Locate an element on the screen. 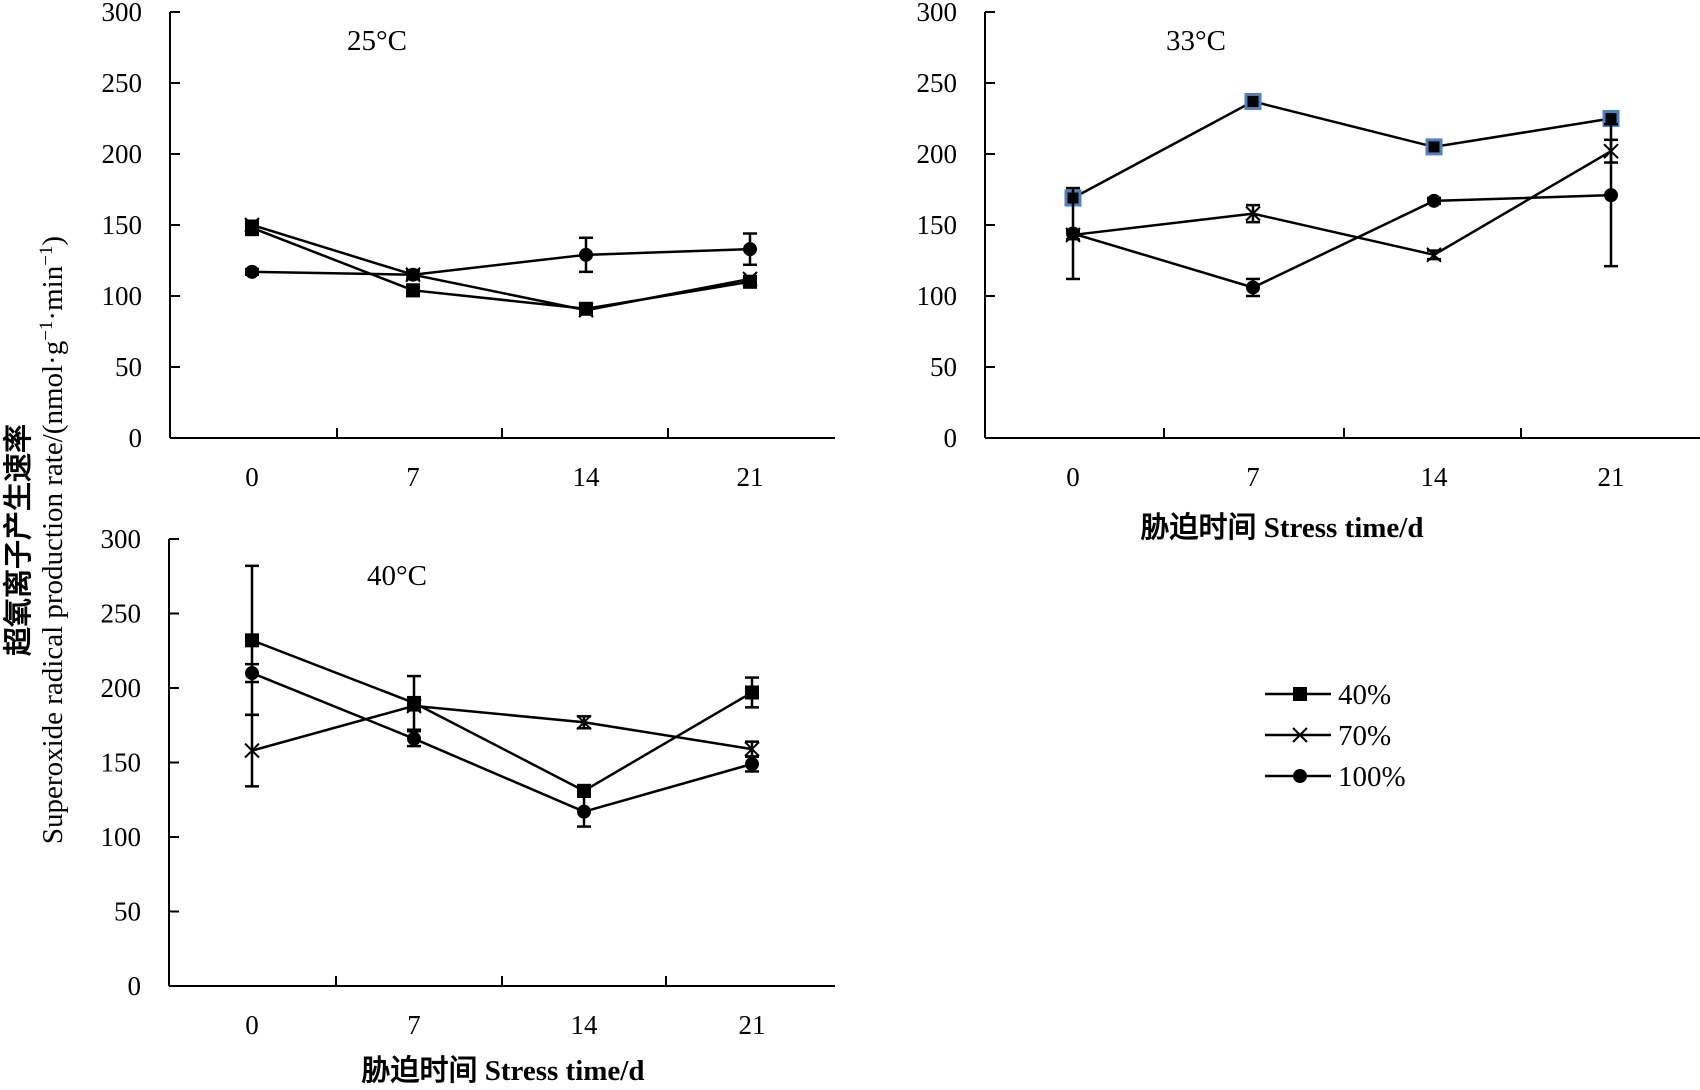 This screenshot has height=1090, width=1700. legend-label: 70% is located at coordinates (1364, 736).